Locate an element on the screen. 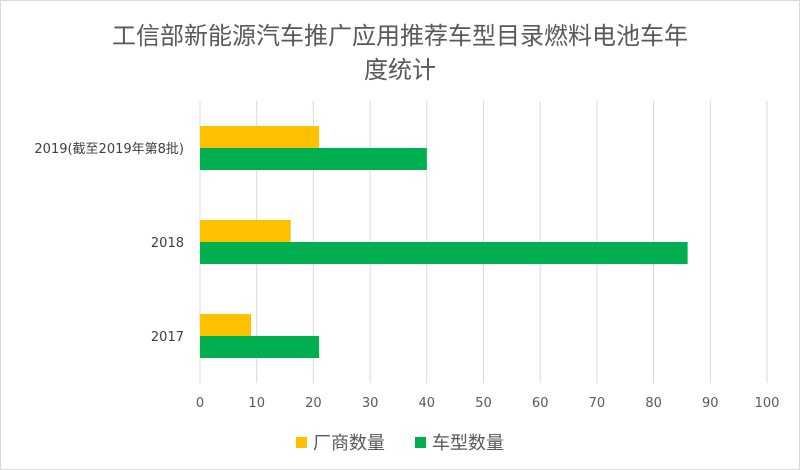 The width and height of the screenshot is (800, 470). chart-title: 工信部新能源汽车推广应用推荐车型目录燃料电池车年 度统计 is located at coordinates (400, 53).